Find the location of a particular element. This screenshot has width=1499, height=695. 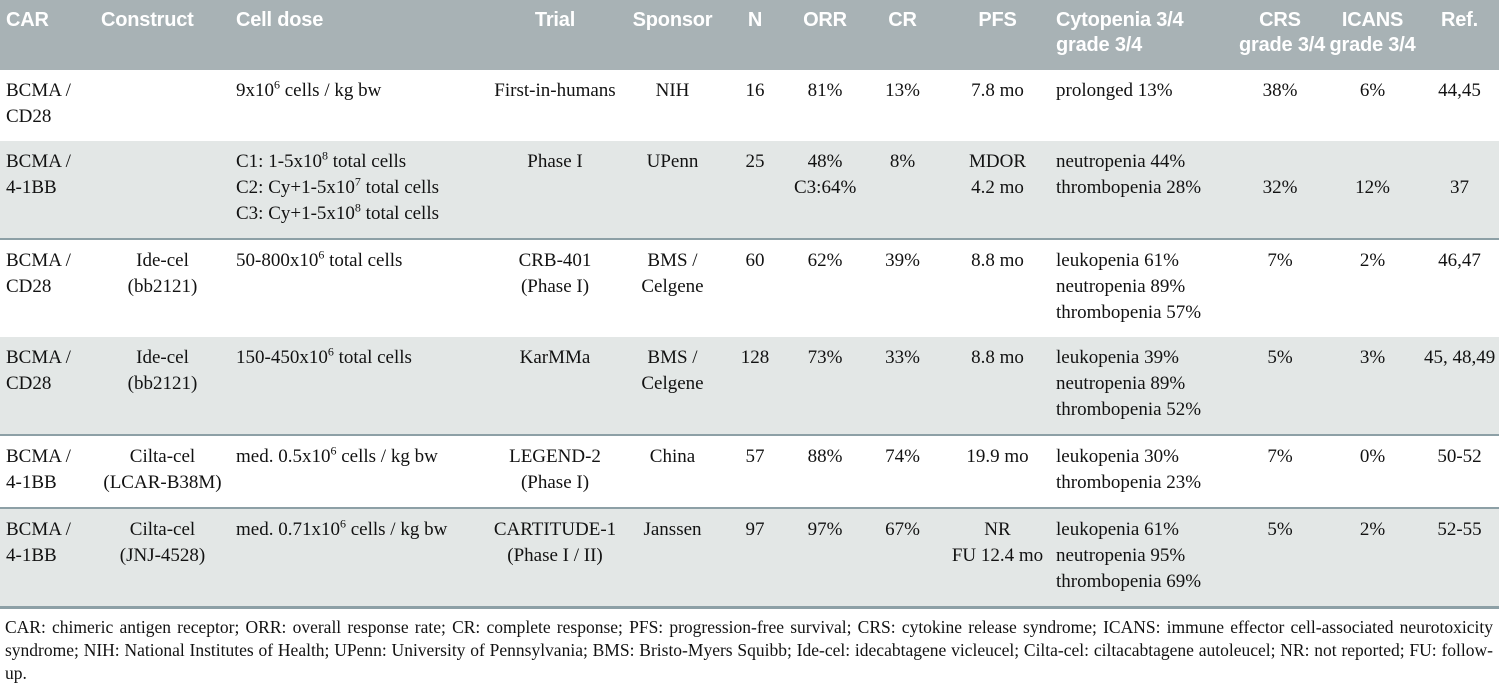

cell-n: 128 is located at coordinates (755, 386).